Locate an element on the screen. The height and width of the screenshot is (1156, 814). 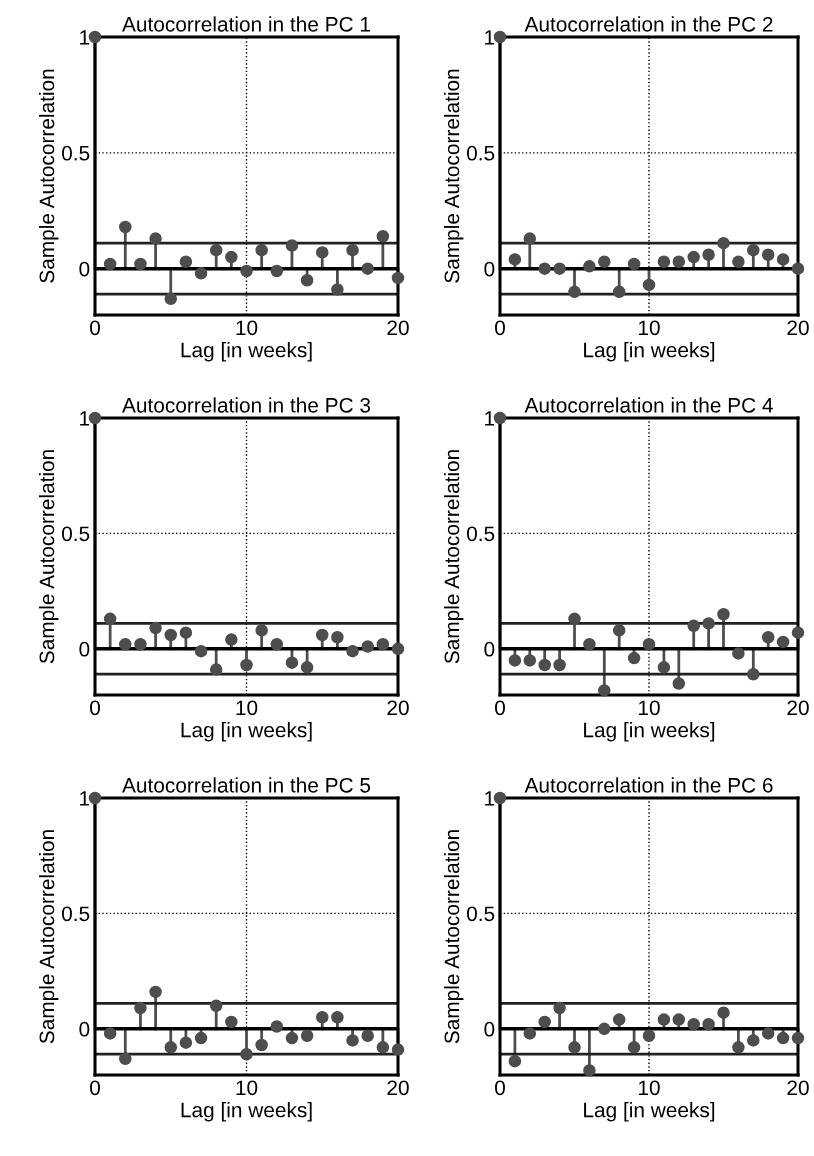
chart-title: Autocorrelation in the PC 1 is located at coordinates (246, 24).